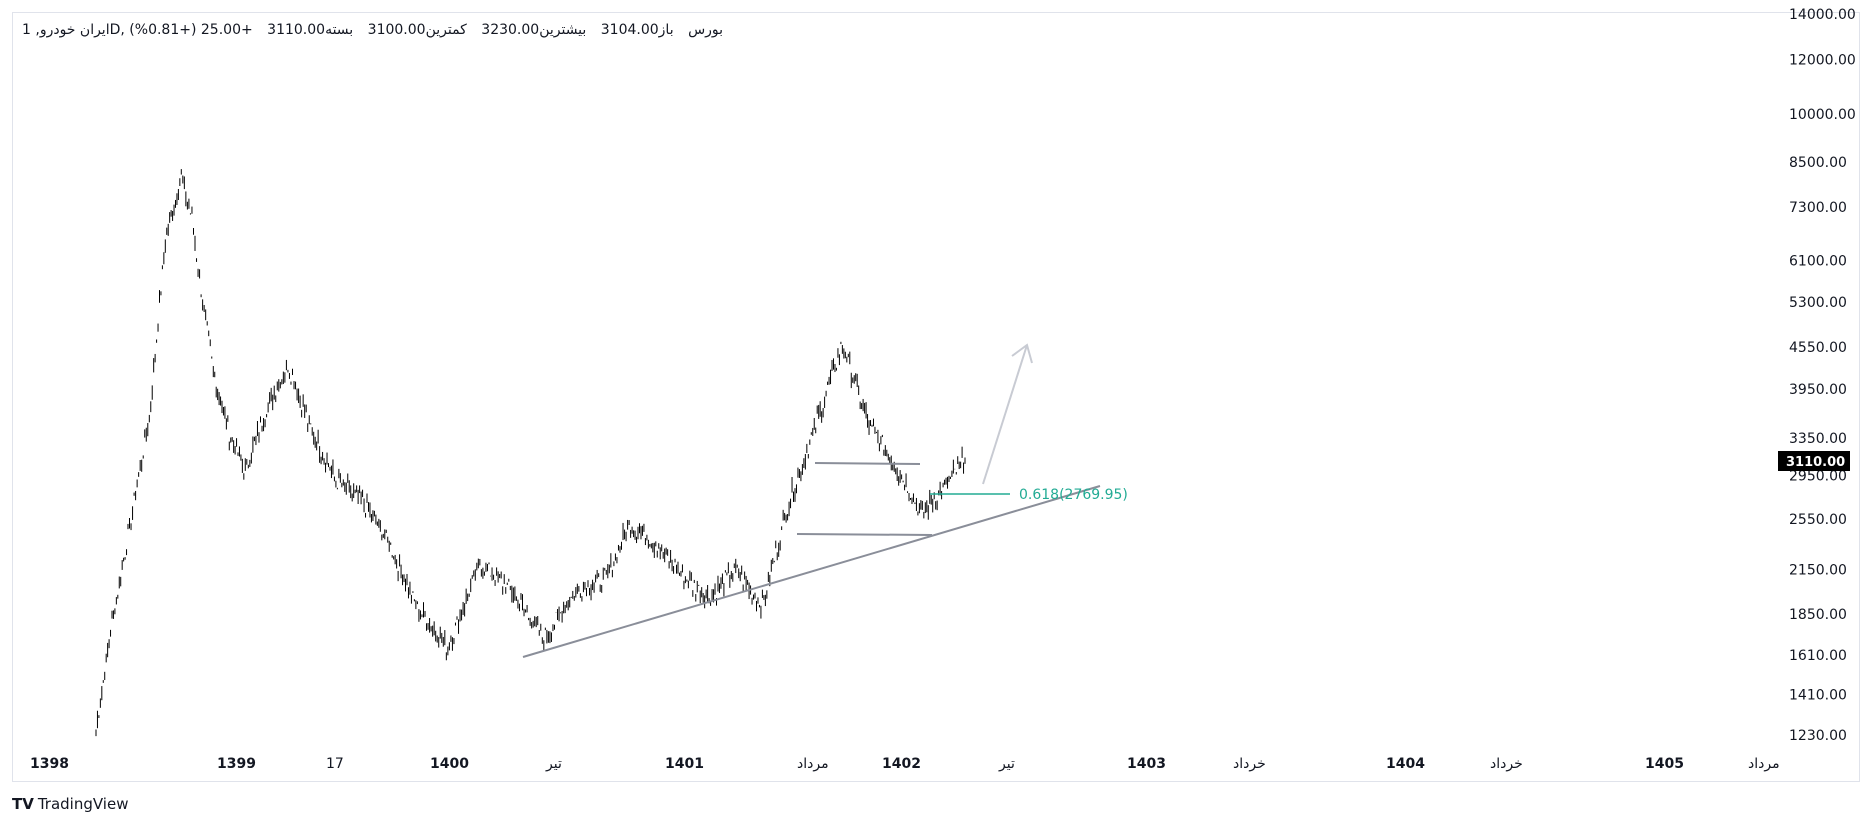 The image size is (1875, 826). I want to click on x-tick-label: 1398, so click(49, 764).